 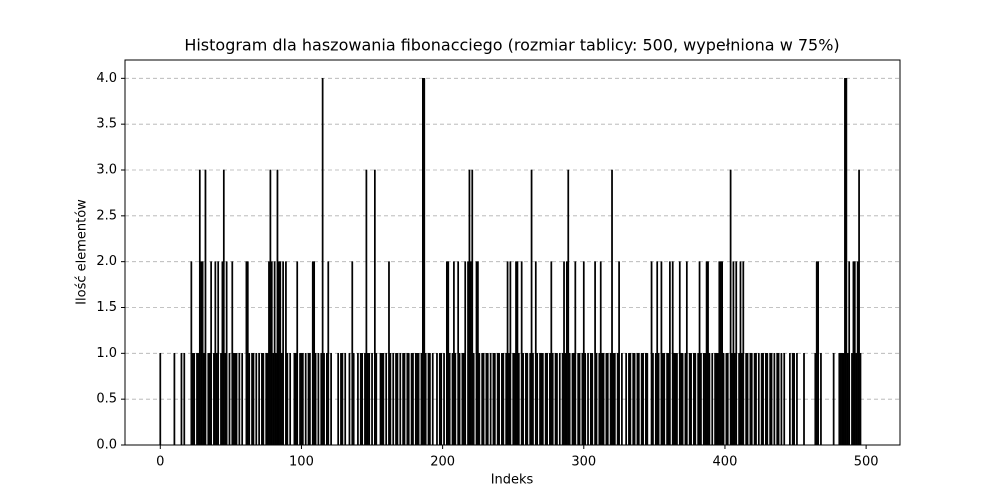 I want to click on y-tick-label: 0.5, so click(x=106, y=399).